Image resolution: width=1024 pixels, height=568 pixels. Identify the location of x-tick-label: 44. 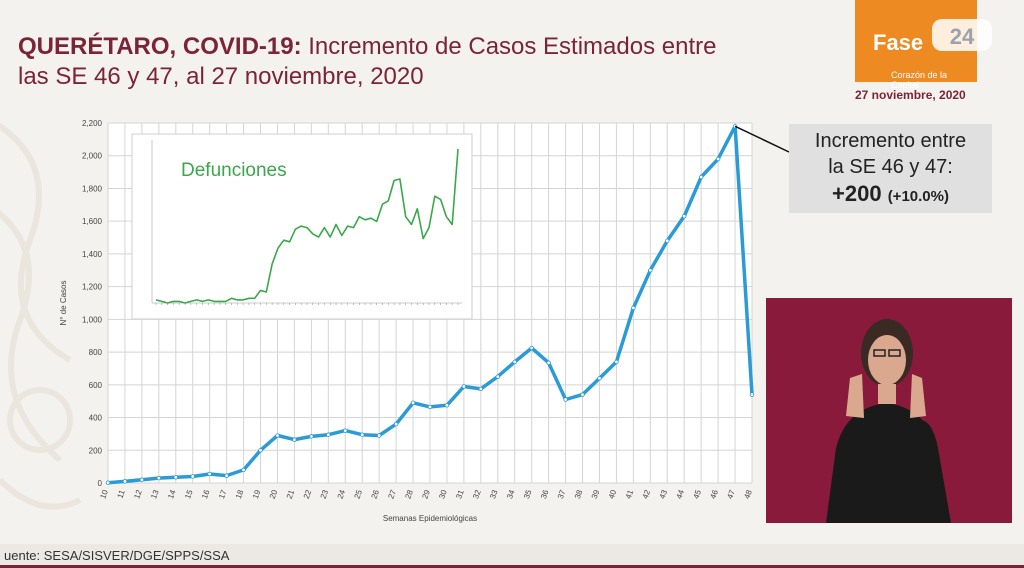
(681, 494).